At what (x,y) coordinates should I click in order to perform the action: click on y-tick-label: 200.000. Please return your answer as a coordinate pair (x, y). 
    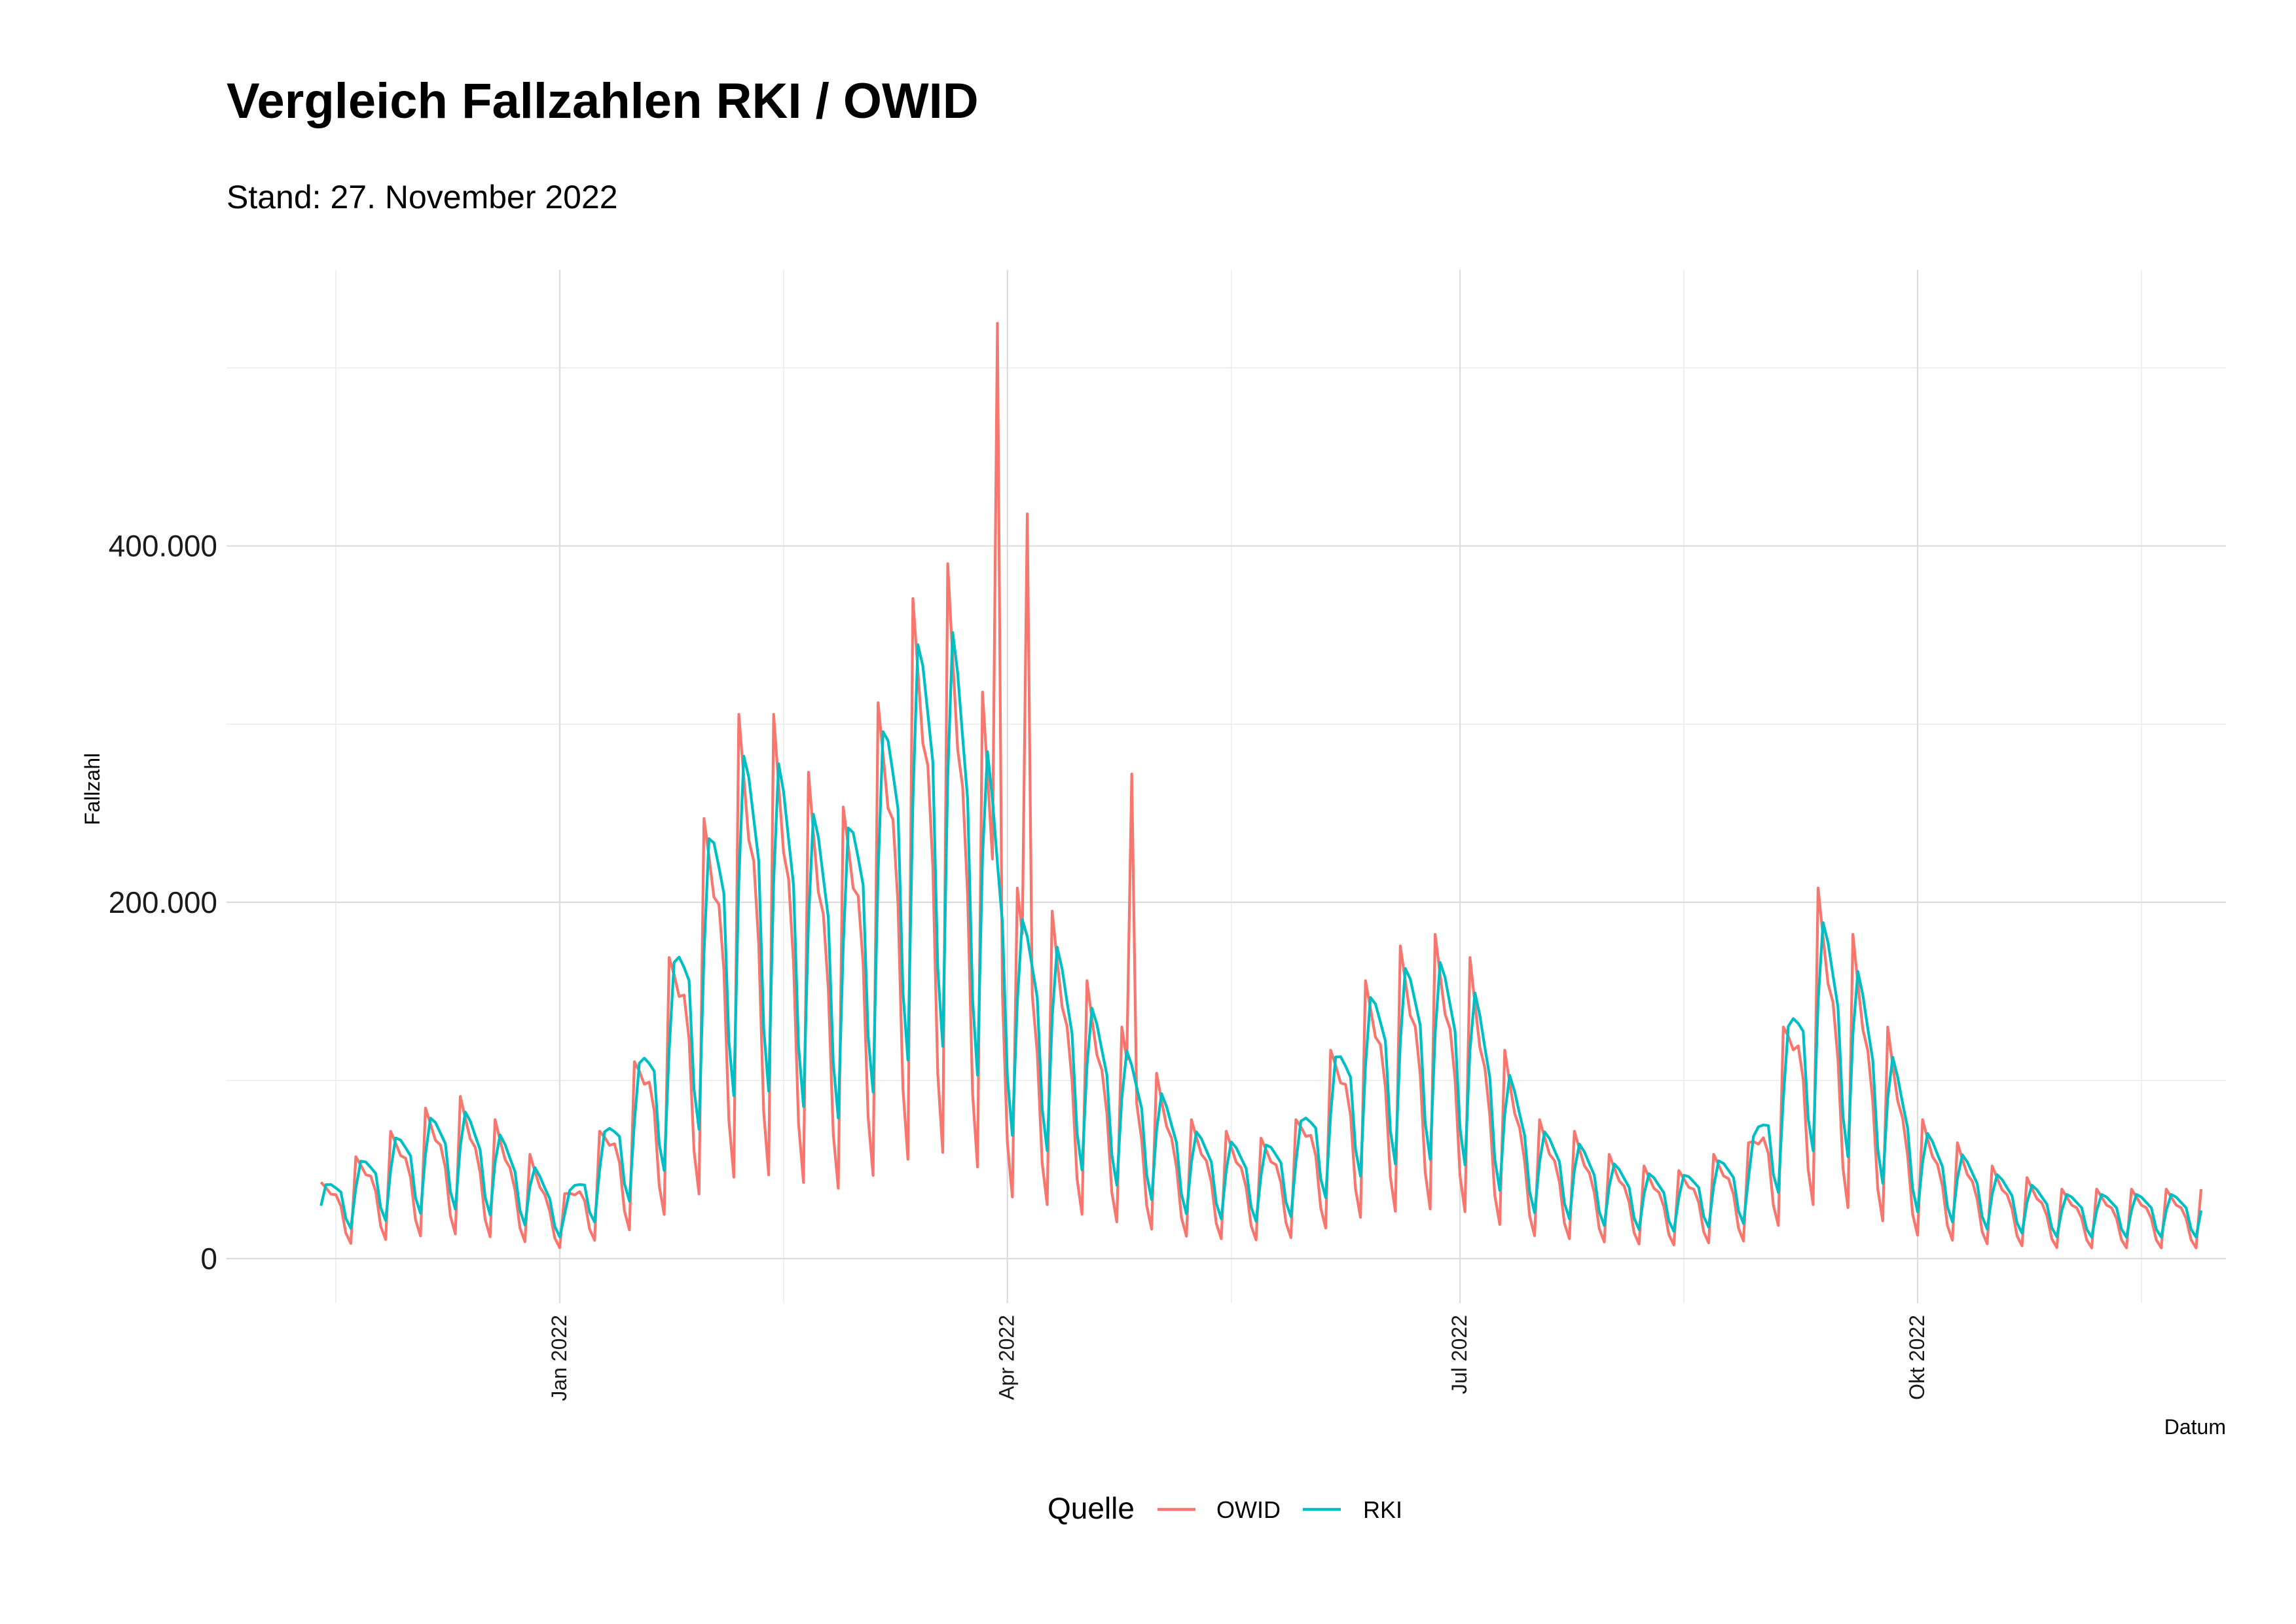
    Looking at the image, I should click on (163, 902).